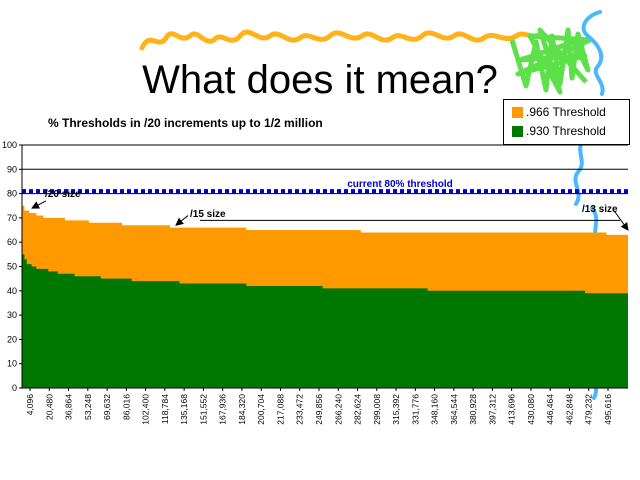 This screenshot has height=480, width=640. Describe the element at coordinates (517, 112) in the screenshot. I see `legend-swatch-orange` at that location.